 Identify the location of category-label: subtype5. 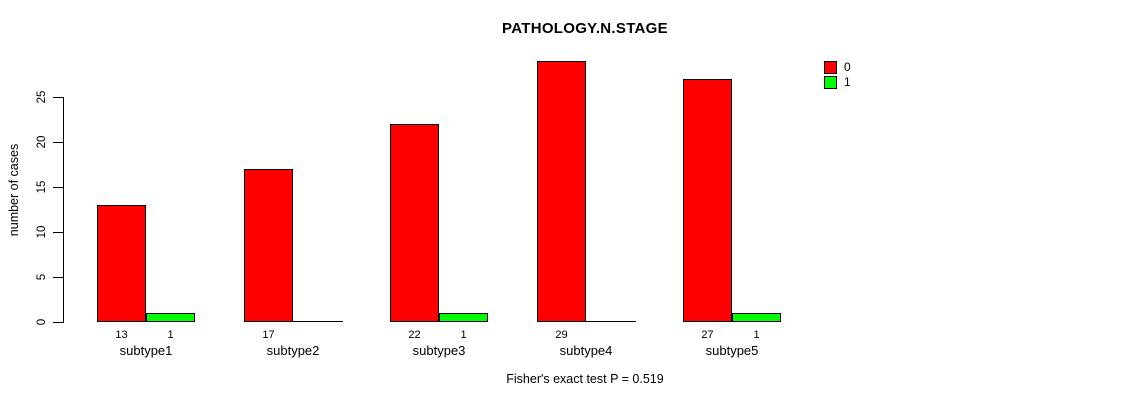
(732, 350).